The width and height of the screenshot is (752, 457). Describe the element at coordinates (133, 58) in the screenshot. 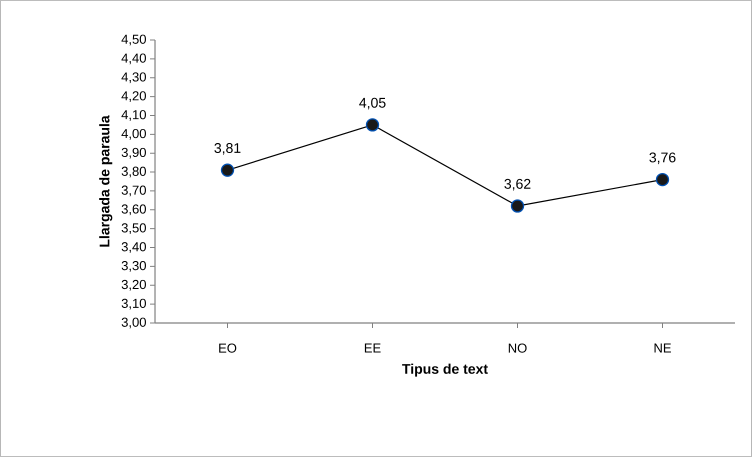

I see `y-tick-label: 4,40` at that location.